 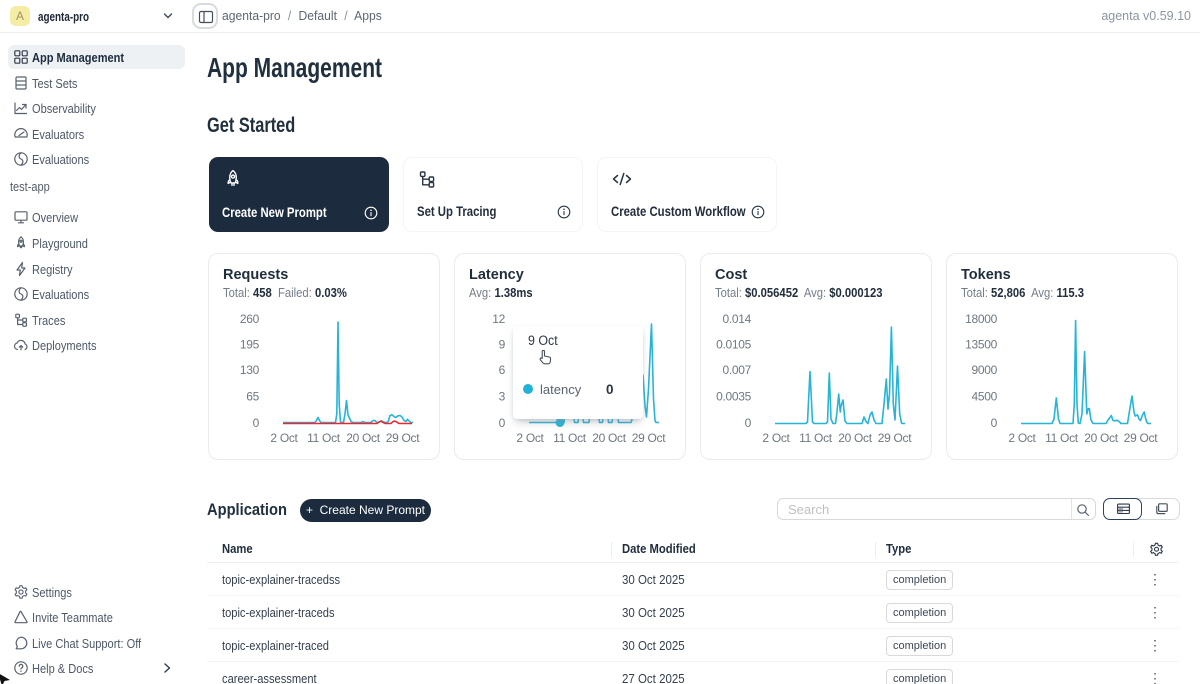 What do you see at coordinates (734, 397) in the screenshot?
I see `svg-text: 0.0035` at bounding box center [734, 397].